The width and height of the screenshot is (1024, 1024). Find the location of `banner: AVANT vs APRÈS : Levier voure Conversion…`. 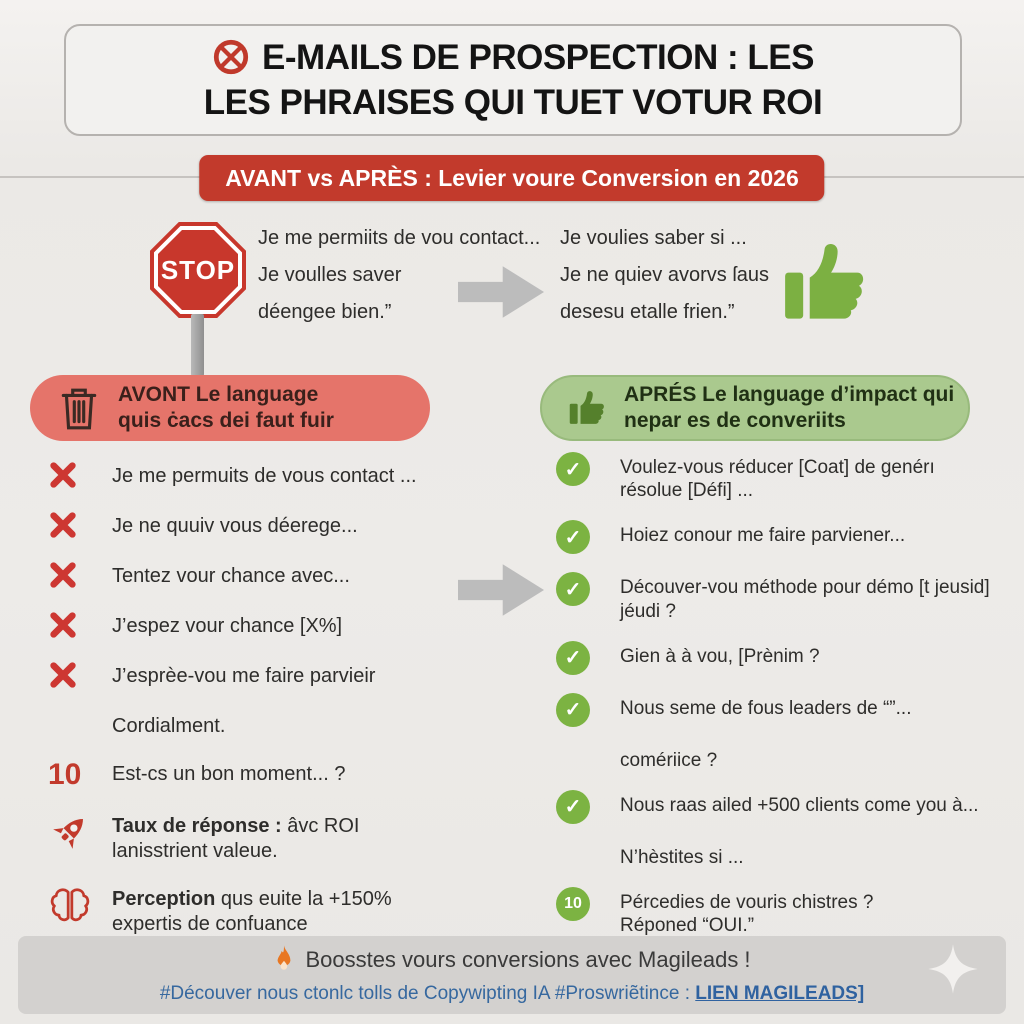

banner: AVANT vs APRÈS : Levier voure Conversion… is located at coordinates (512, 178).